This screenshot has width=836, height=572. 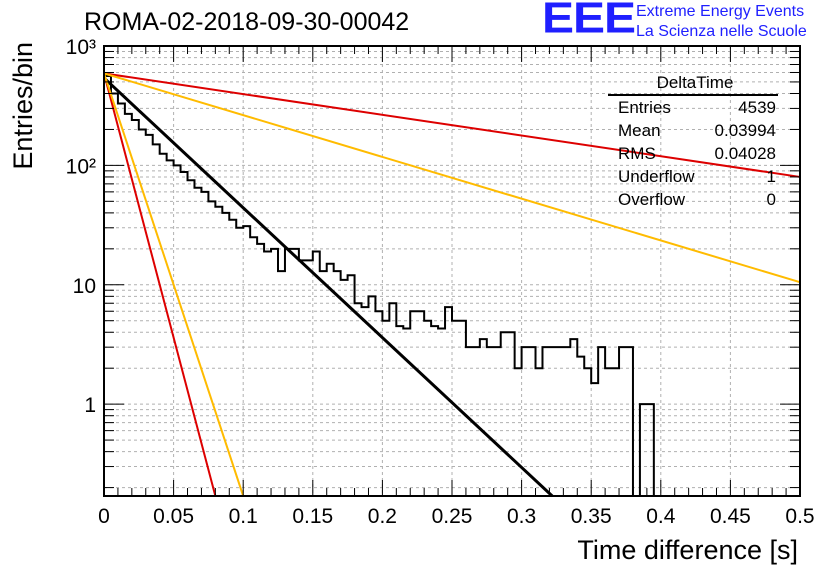 I want to click on chart-title: ROMA-02-2018-09-30-00042, so click(x=247, y=22).